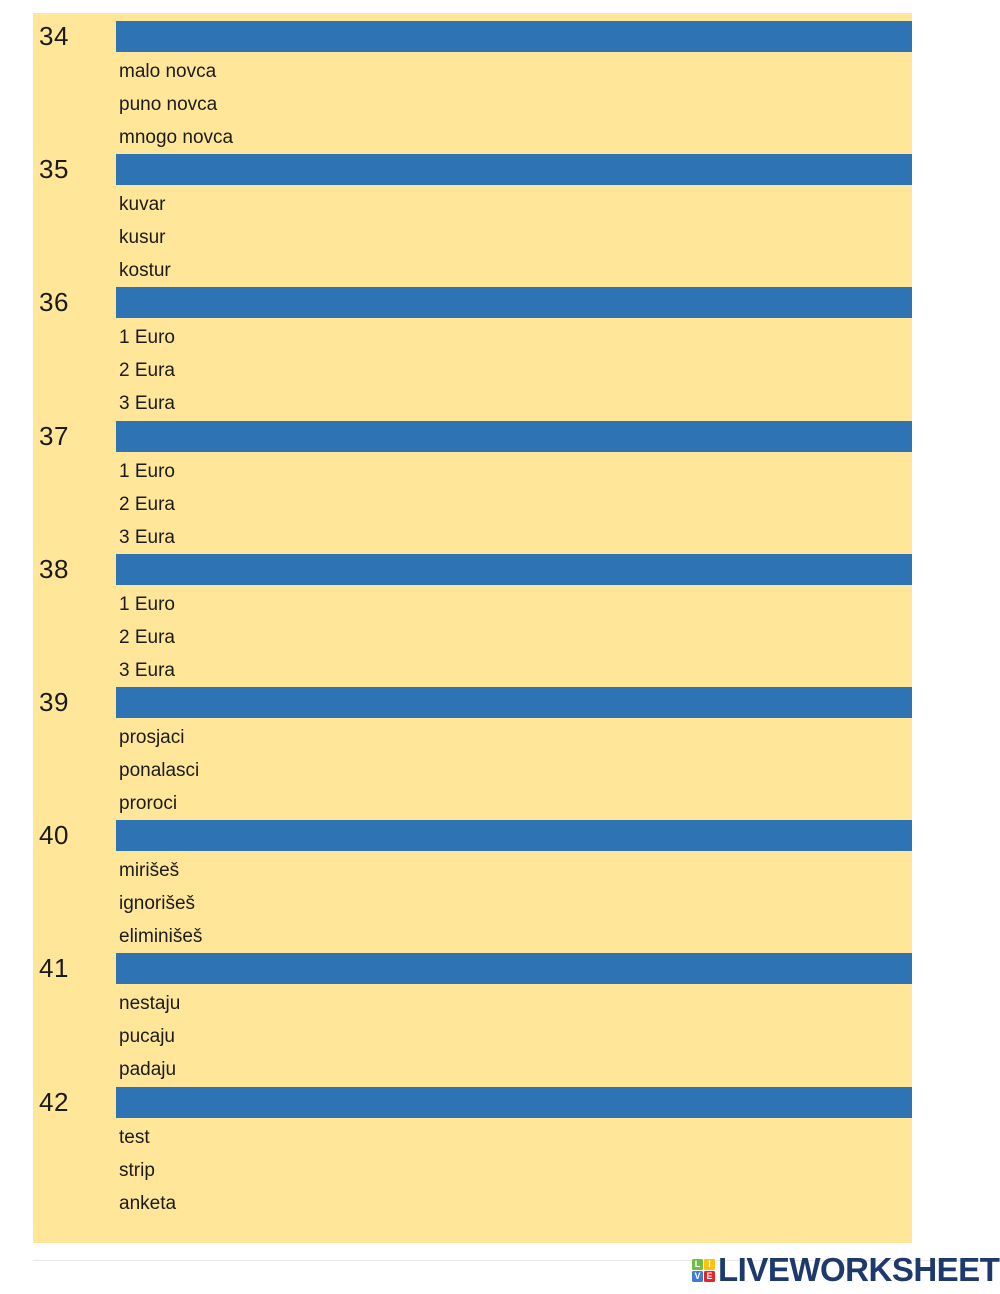  What do you see at coordinates (150, 1004) in the screenshot?
I see `answer-option: nestaju` at bounding box center [150, 1004].